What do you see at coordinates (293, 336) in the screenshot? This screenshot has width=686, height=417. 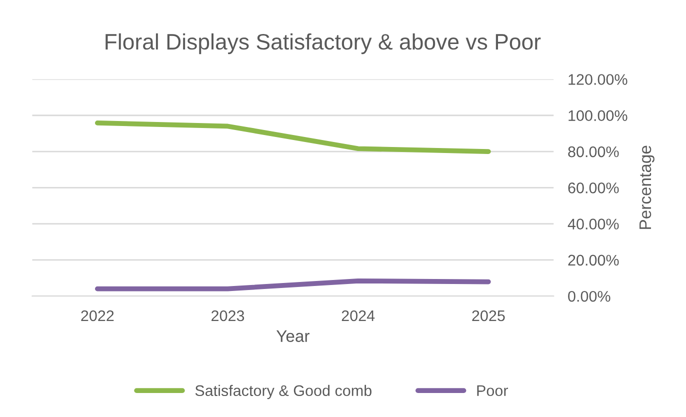 I see `x-axis-title: Year` at bounding box center [293, 336].